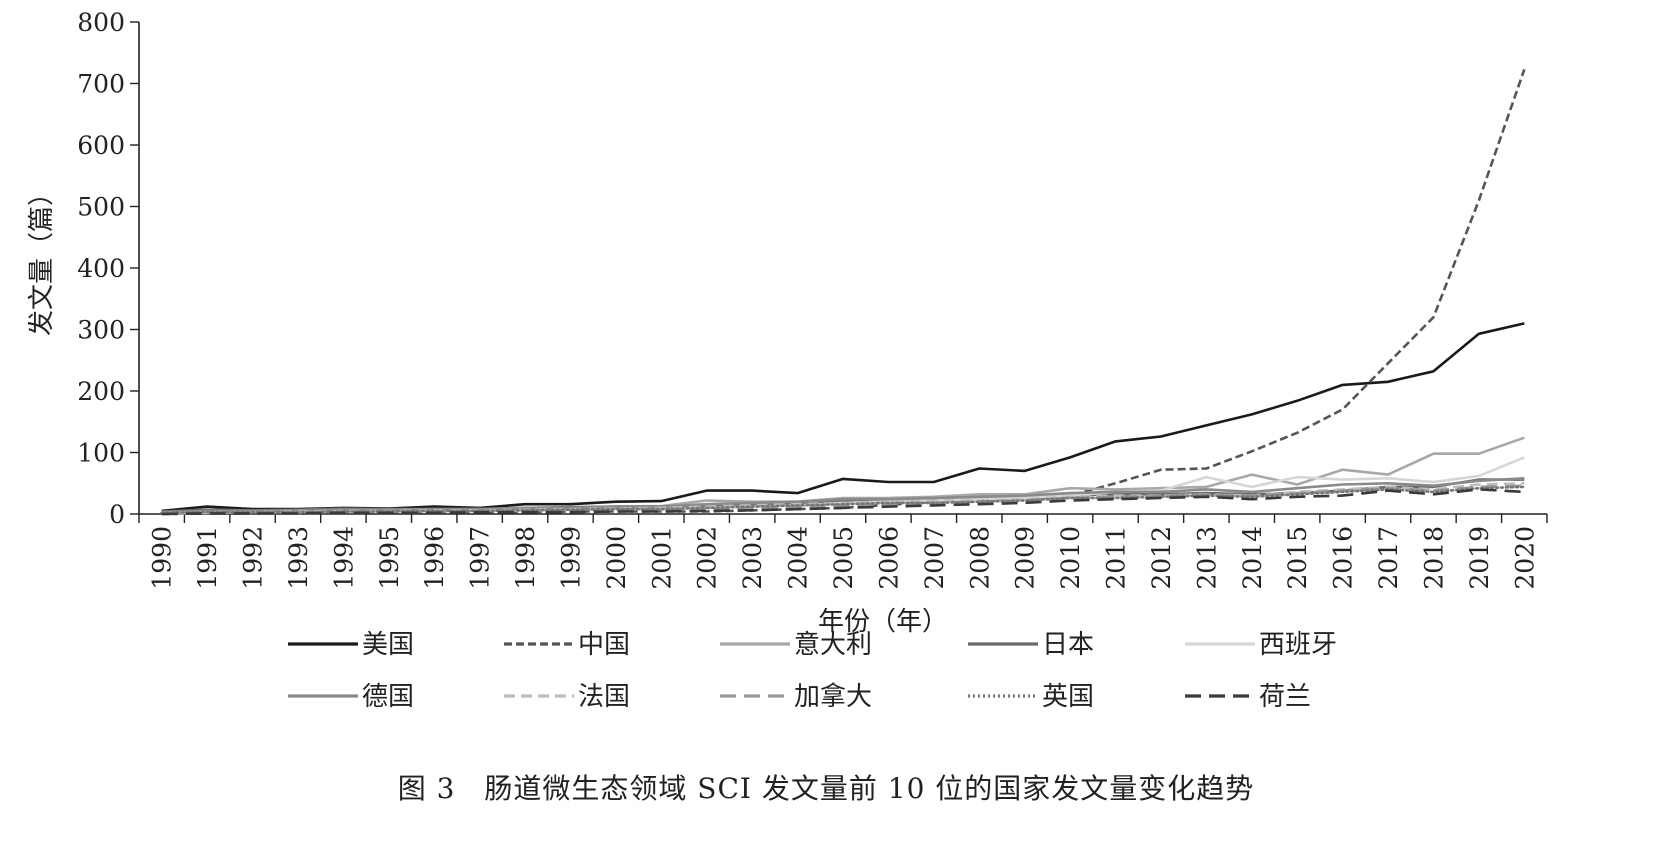 The image size is (1653, 846). I want to click on x-tick-label: 1997, so click(480, 558).